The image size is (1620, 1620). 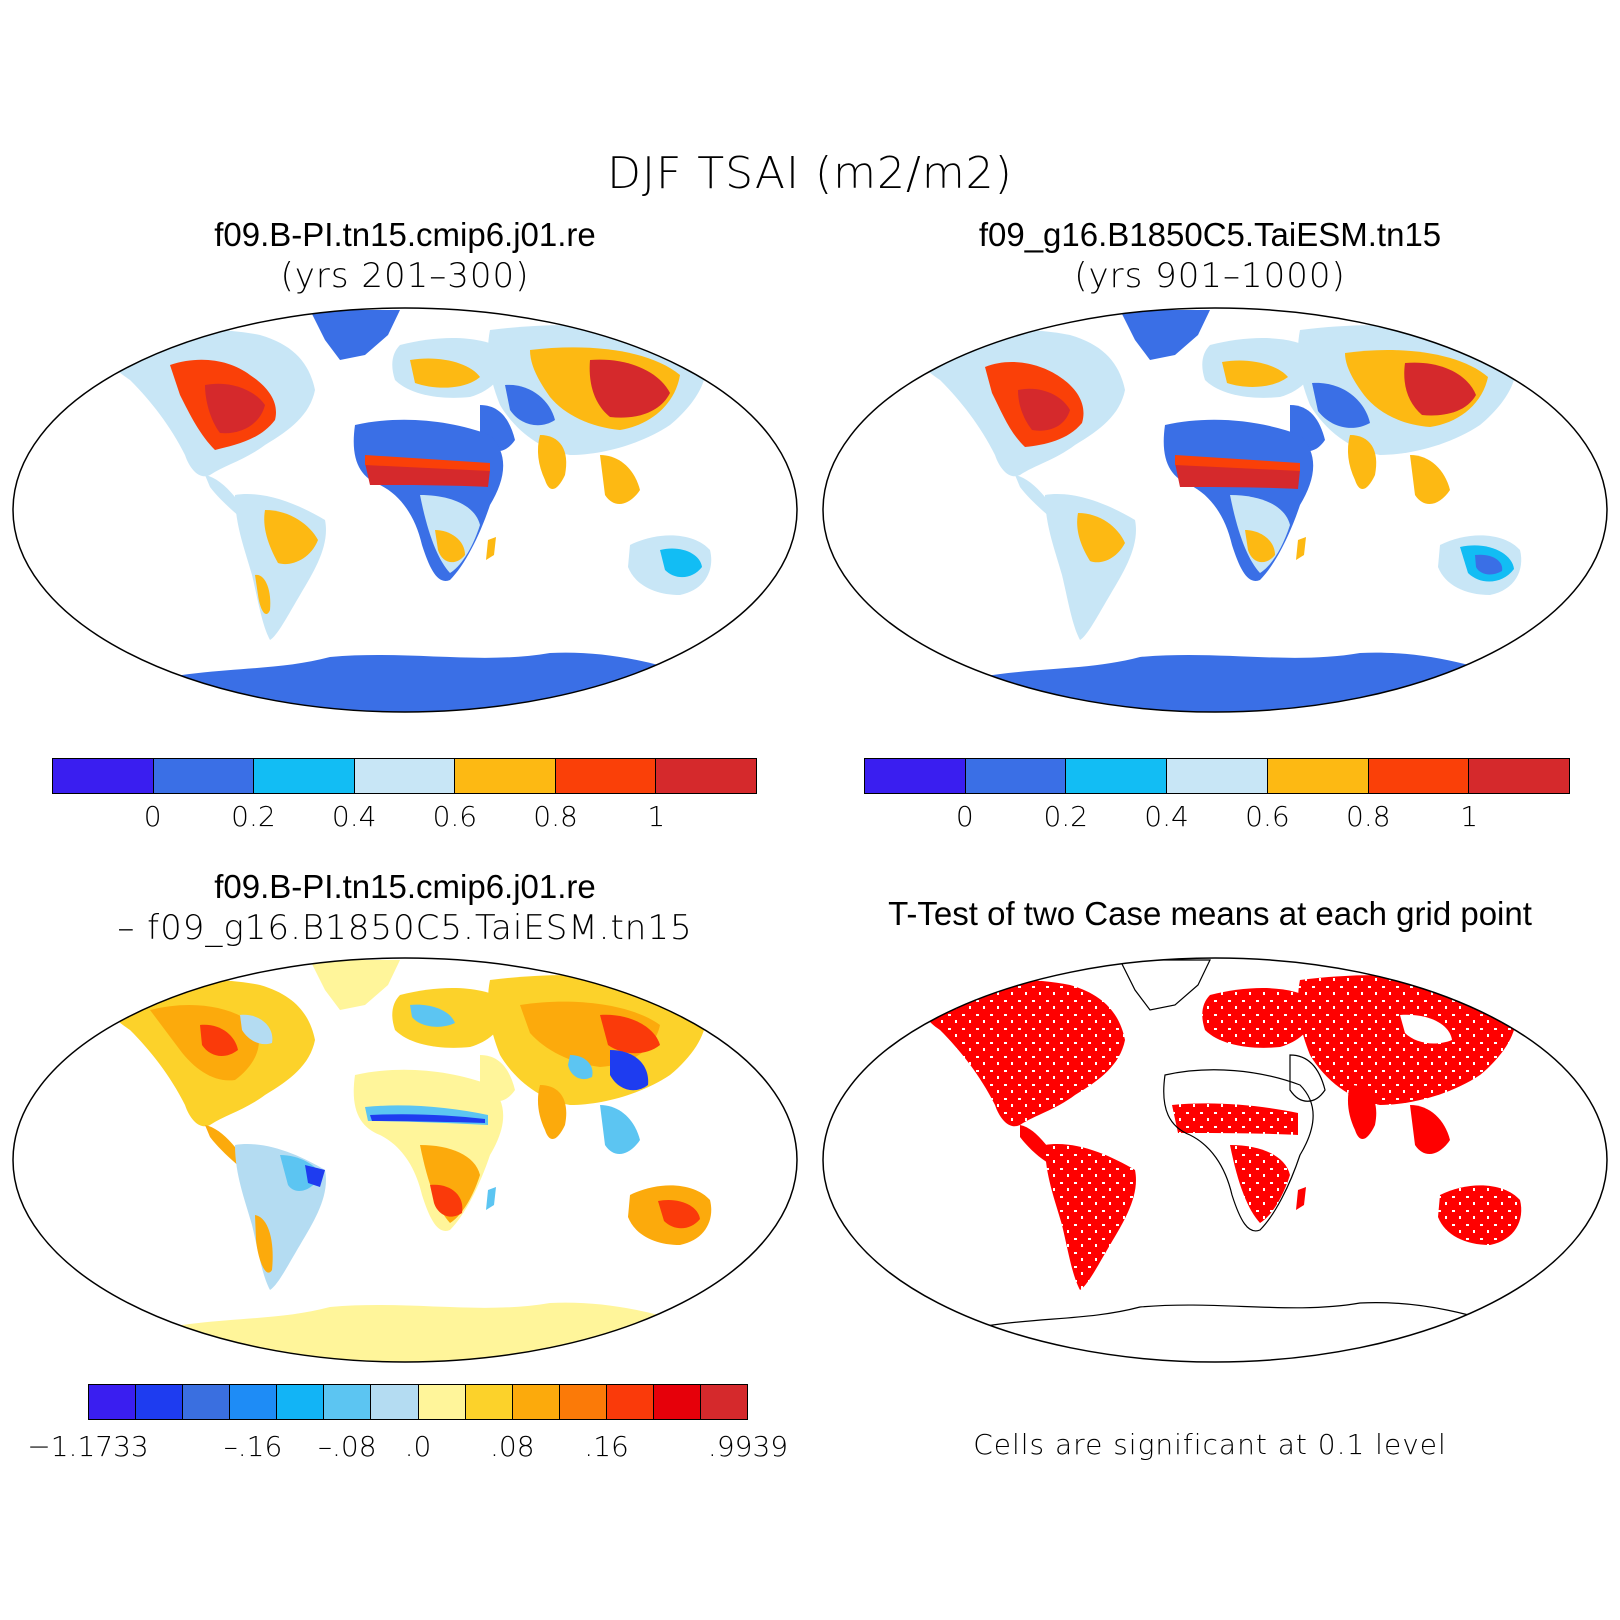 What do you see at coordinates (1210, 1444) in the screenshot?
I see `significance-note: Cells are significant at 0.1 level` at bounding box center [1210, 1444].